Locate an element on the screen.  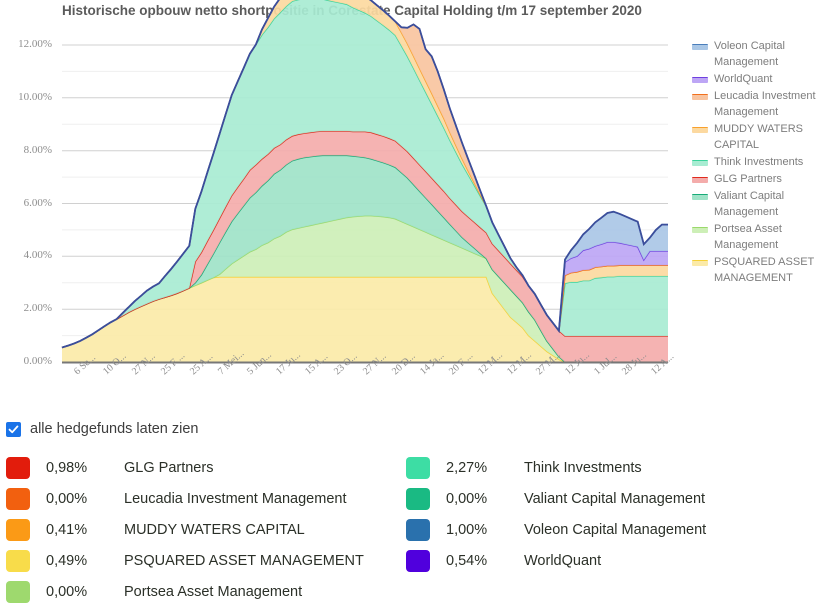
fund-percentage: 1,00% is located at coordinates (467, 529).